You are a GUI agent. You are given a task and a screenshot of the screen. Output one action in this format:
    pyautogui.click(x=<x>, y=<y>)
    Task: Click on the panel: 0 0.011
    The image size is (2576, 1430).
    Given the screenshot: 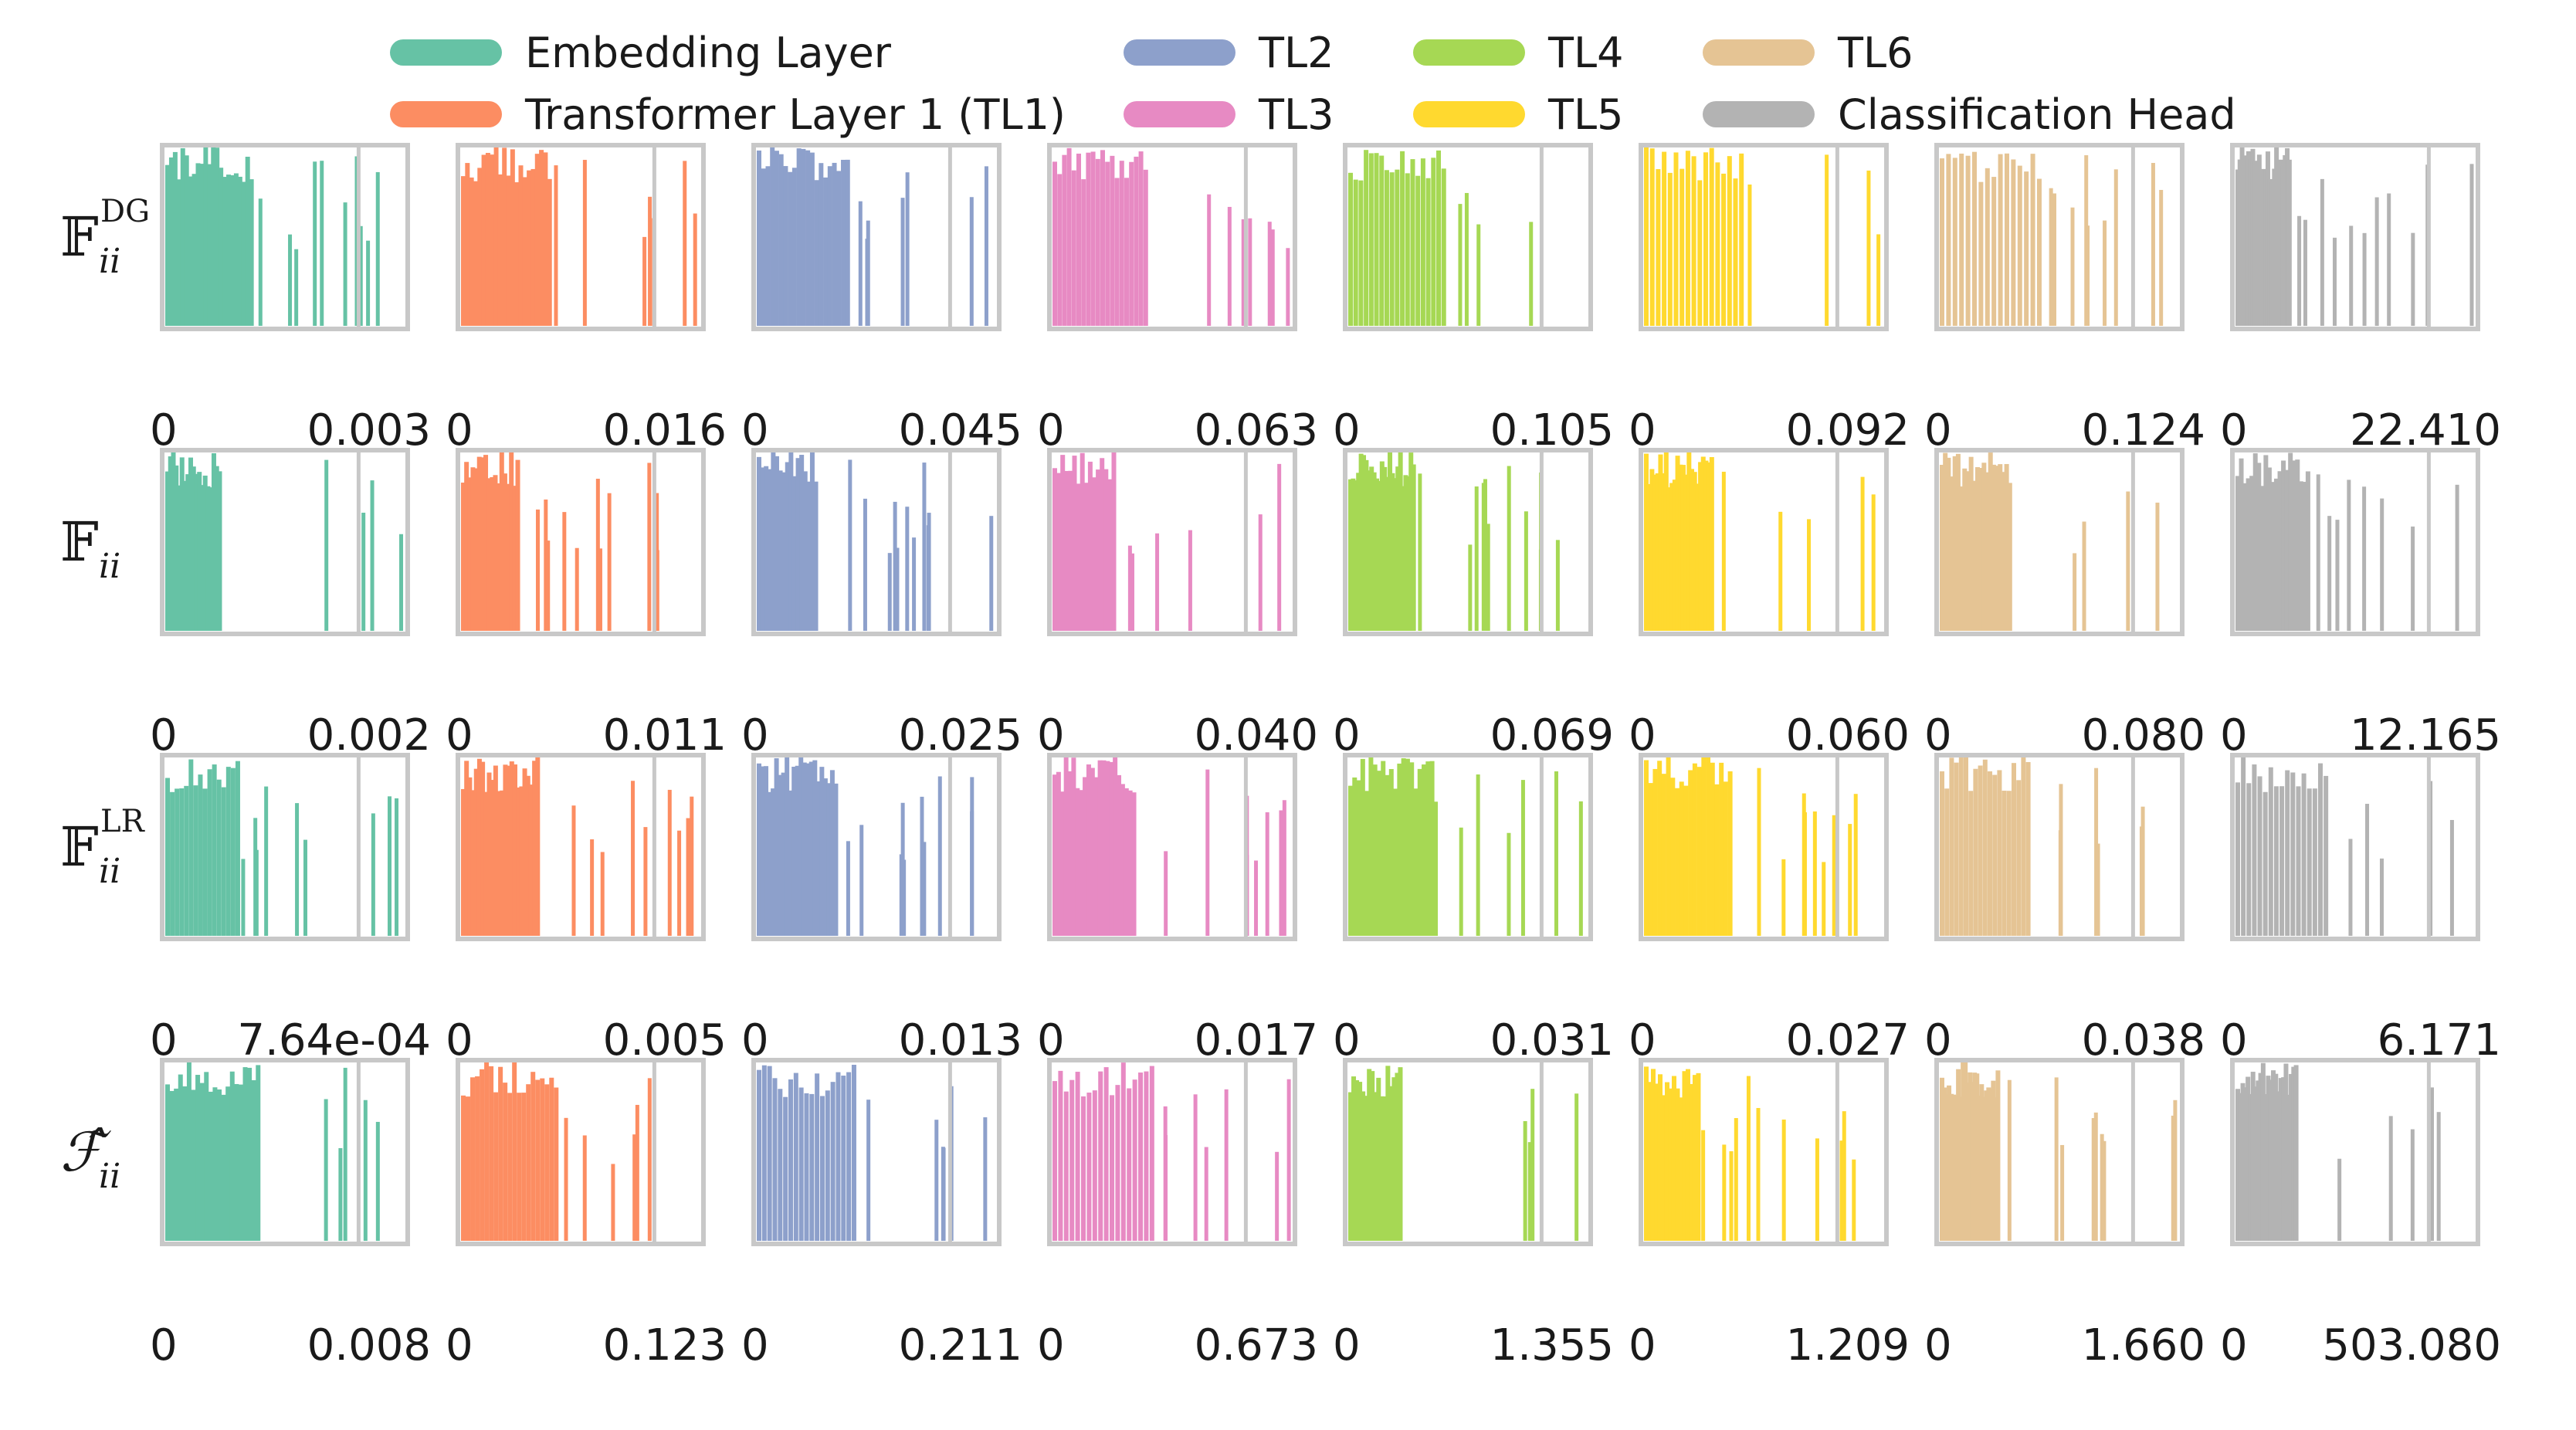 What is the action you would take?
    pyautogui.click(x=586, y=604)
    